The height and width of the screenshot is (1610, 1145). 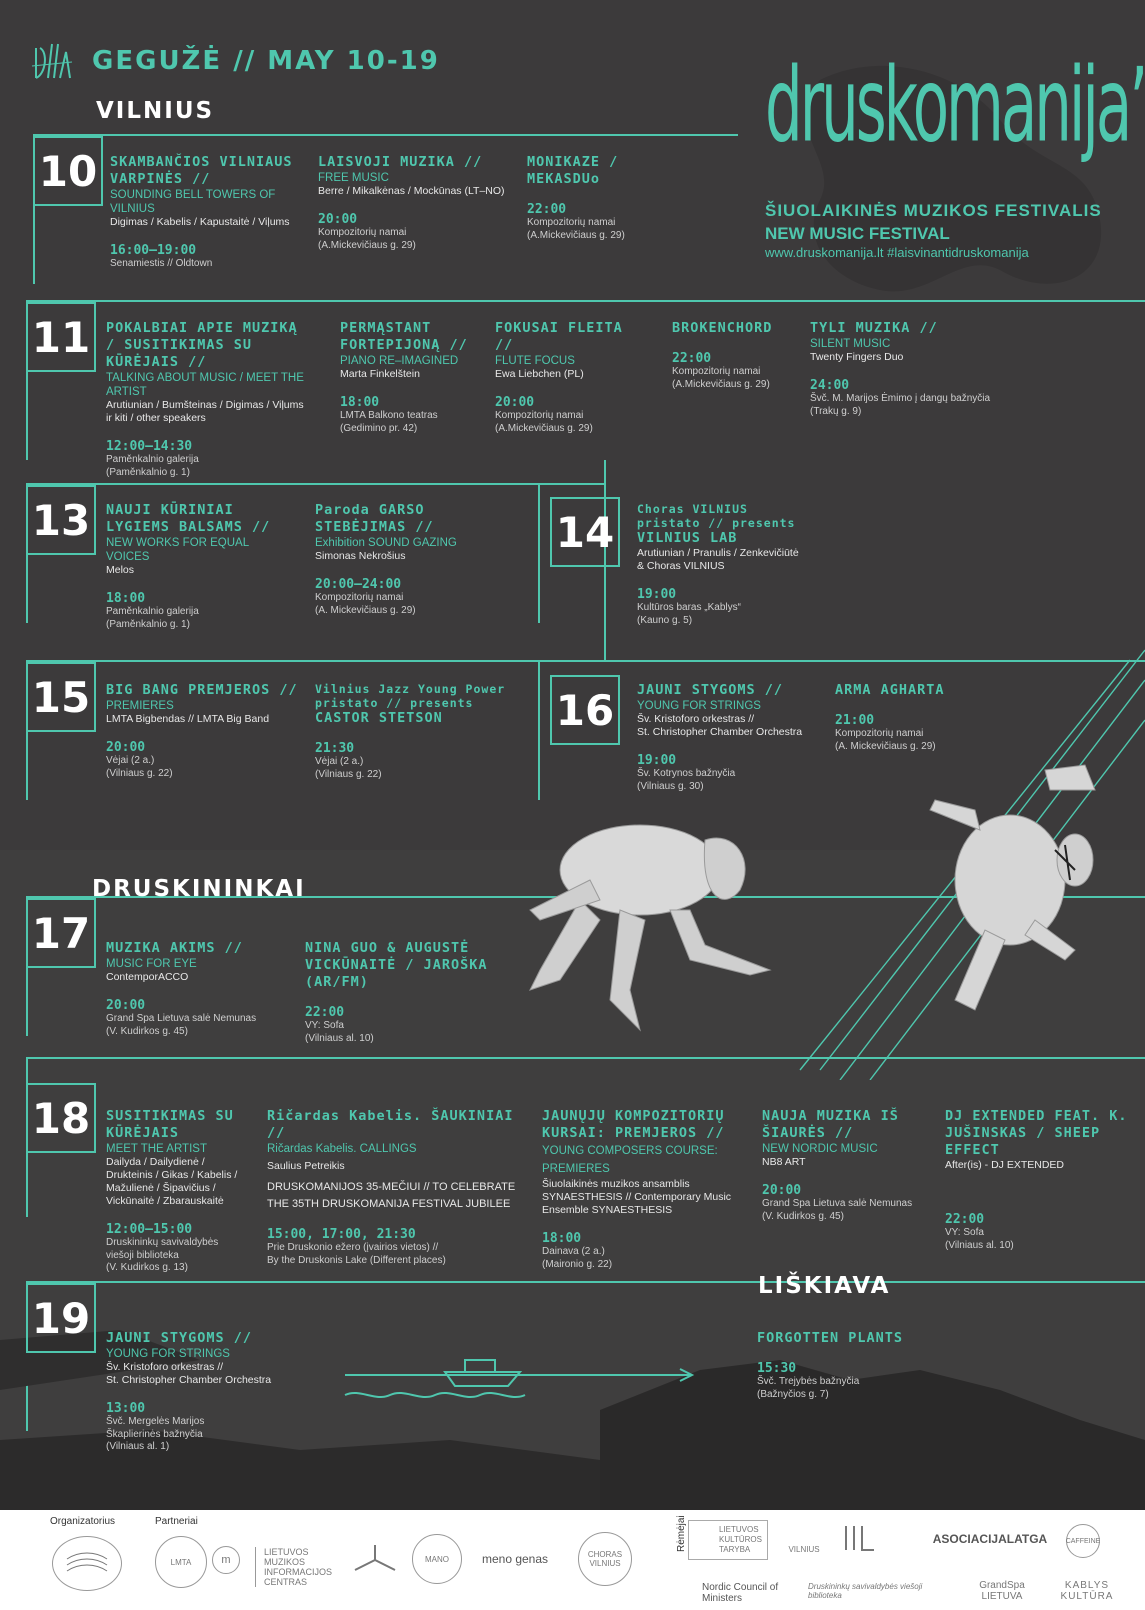 I want to click on event-address: (A.Mickevičiaus g. 29), so click(x=576, y=235).